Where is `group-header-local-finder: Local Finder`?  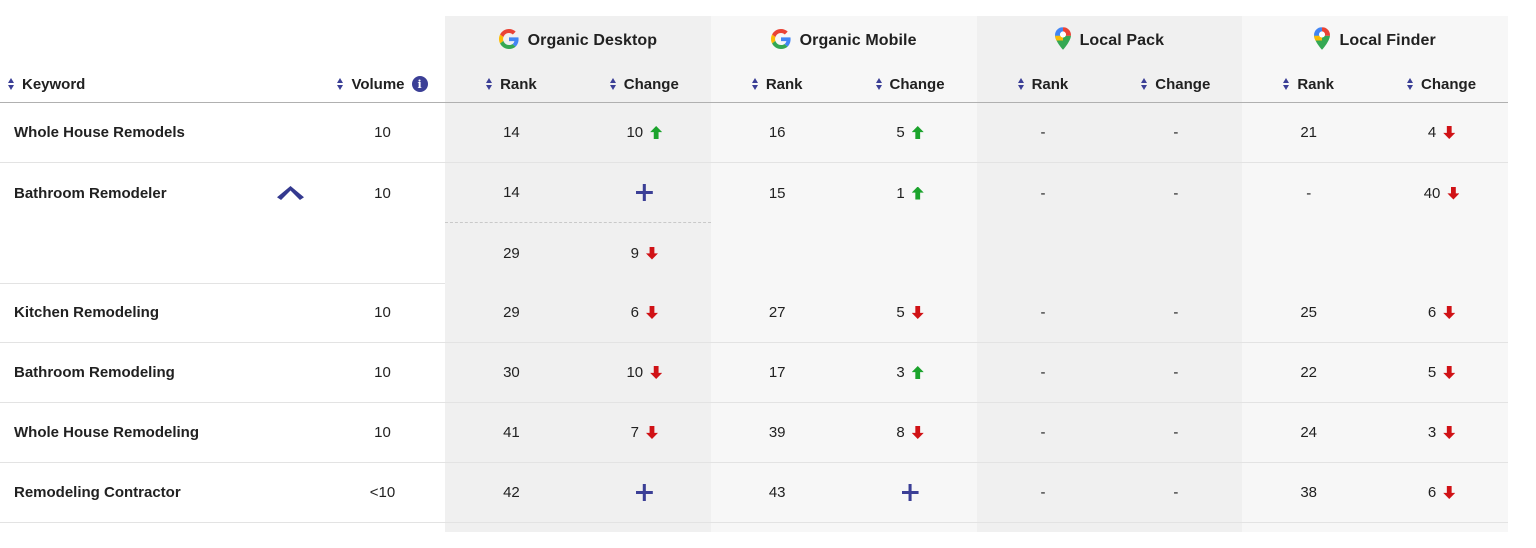
group-header-local-finder: Local Finder is located at coordinates (1375, 41).